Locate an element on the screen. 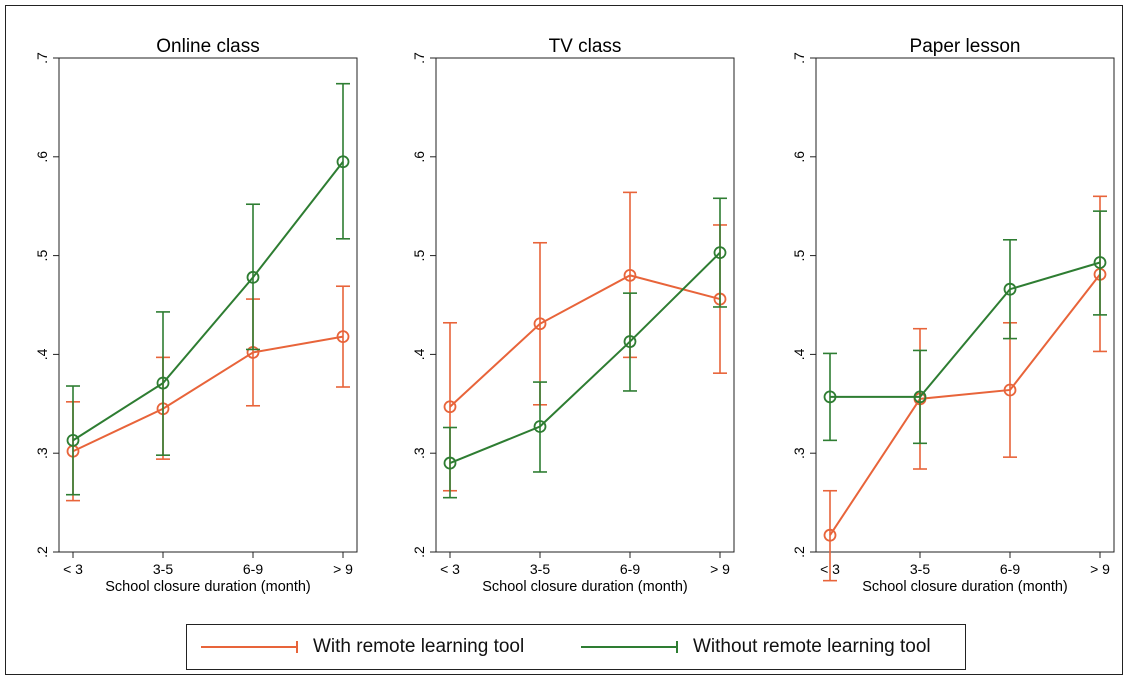 Image resolution: width=1129 pixels, height=681 pixels. chart-title: Online class is located at coordinates (208, 46).